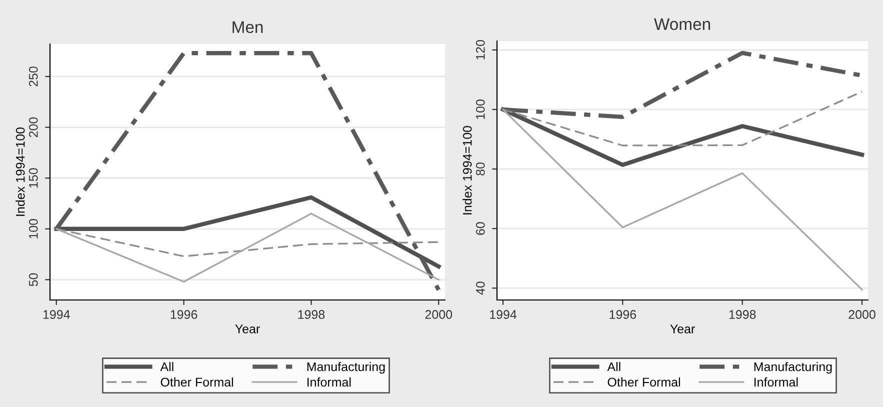 The width and height of the screenshot is (883, 407). Describe the element at coordinates (33, 127) in the screenshot. I see `y-tick-label: 200` at that location.